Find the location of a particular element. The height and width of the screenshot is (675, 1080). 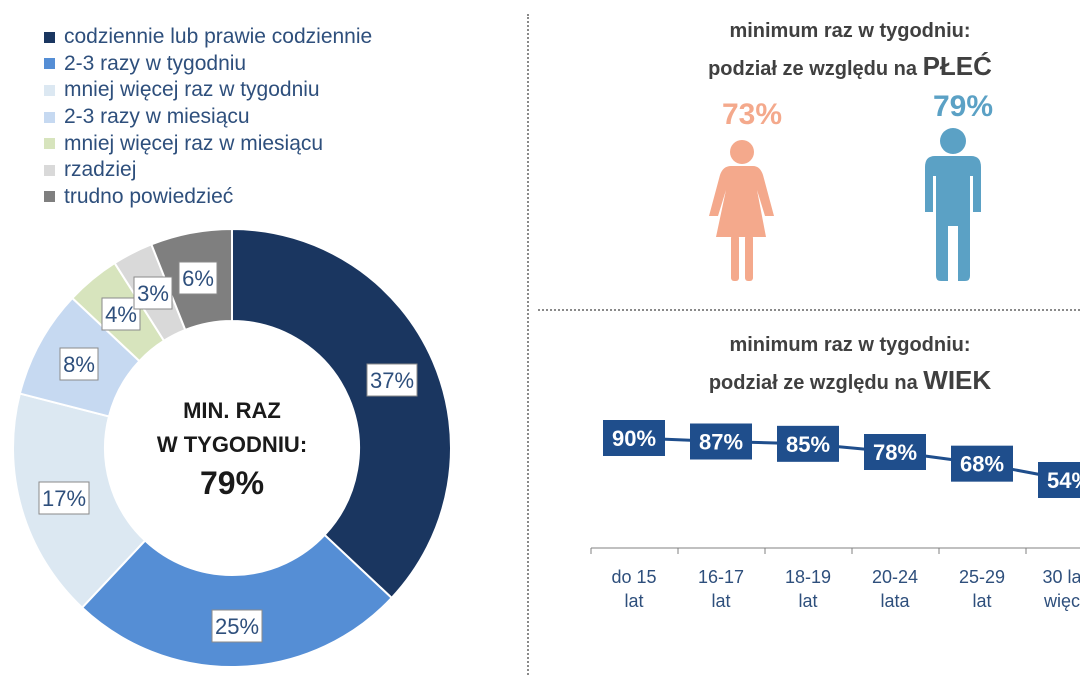

x-tick-label: 18-19 is located at coordinates (808, 577).